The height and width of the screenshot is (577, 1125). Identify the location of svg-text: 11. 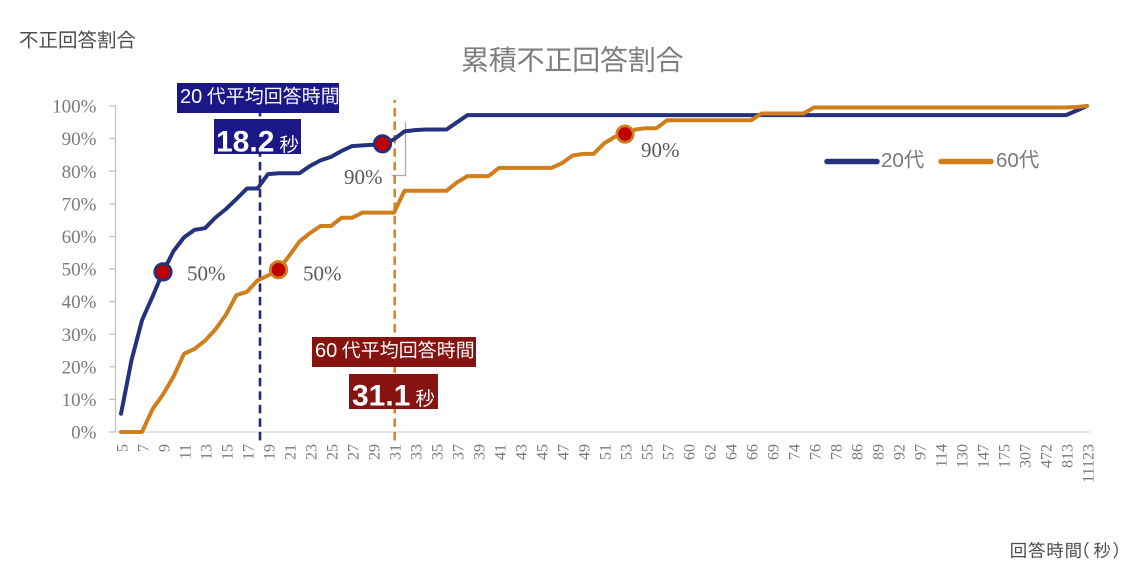
(186, 451).